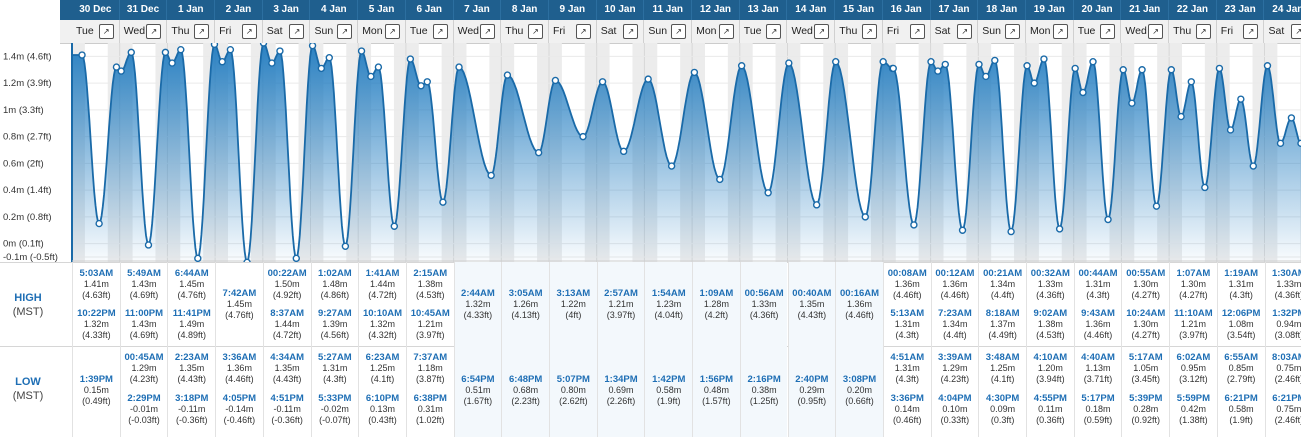 This screenshot has height=437, width=1301. I want to click on entry-height-ft: (1.25ft), so click(764, 401).